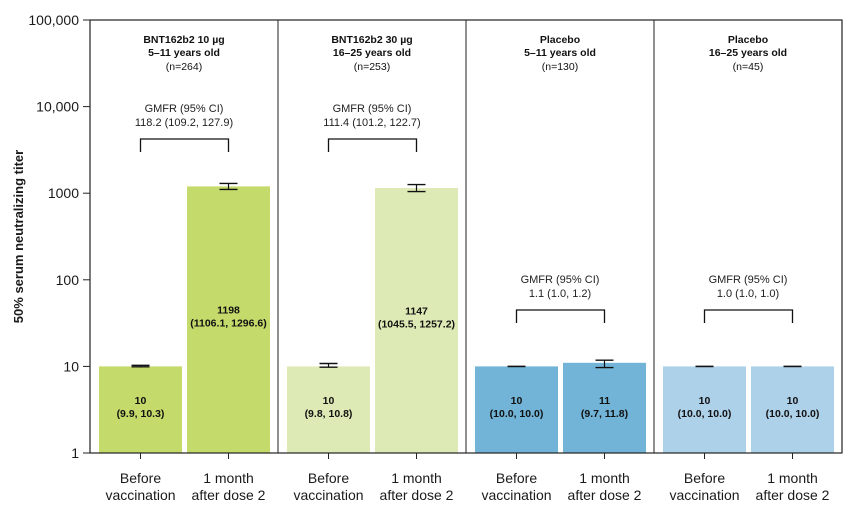 The image size is (850, 513). Describe the element at coordinates (416, 312) in the screenshot. I see `data-label: 1147` at that location.